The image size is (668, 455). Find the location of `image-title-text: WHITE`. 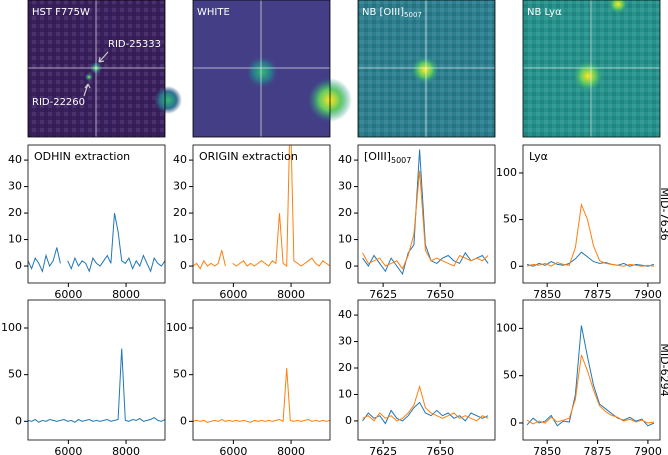

image-title-text: WHITE is located at coordinates (213, 12).